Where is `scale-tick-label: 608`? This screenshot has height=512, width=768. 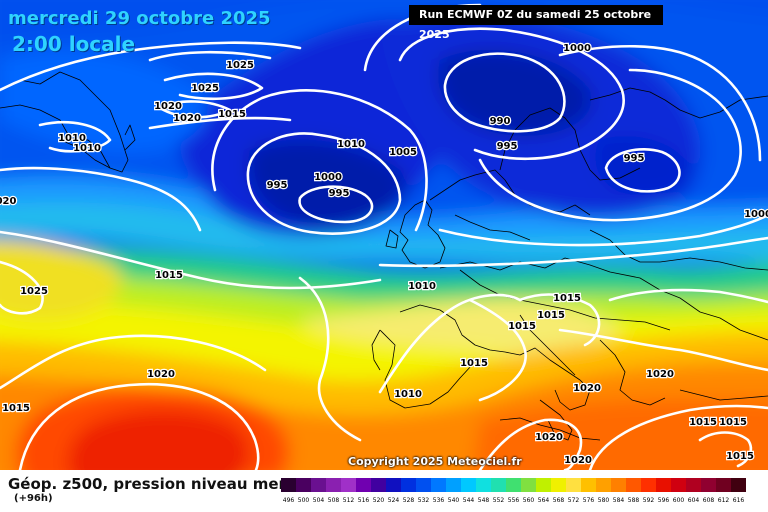
scale-tick-label: 608 is located at coordinates (709, 500).